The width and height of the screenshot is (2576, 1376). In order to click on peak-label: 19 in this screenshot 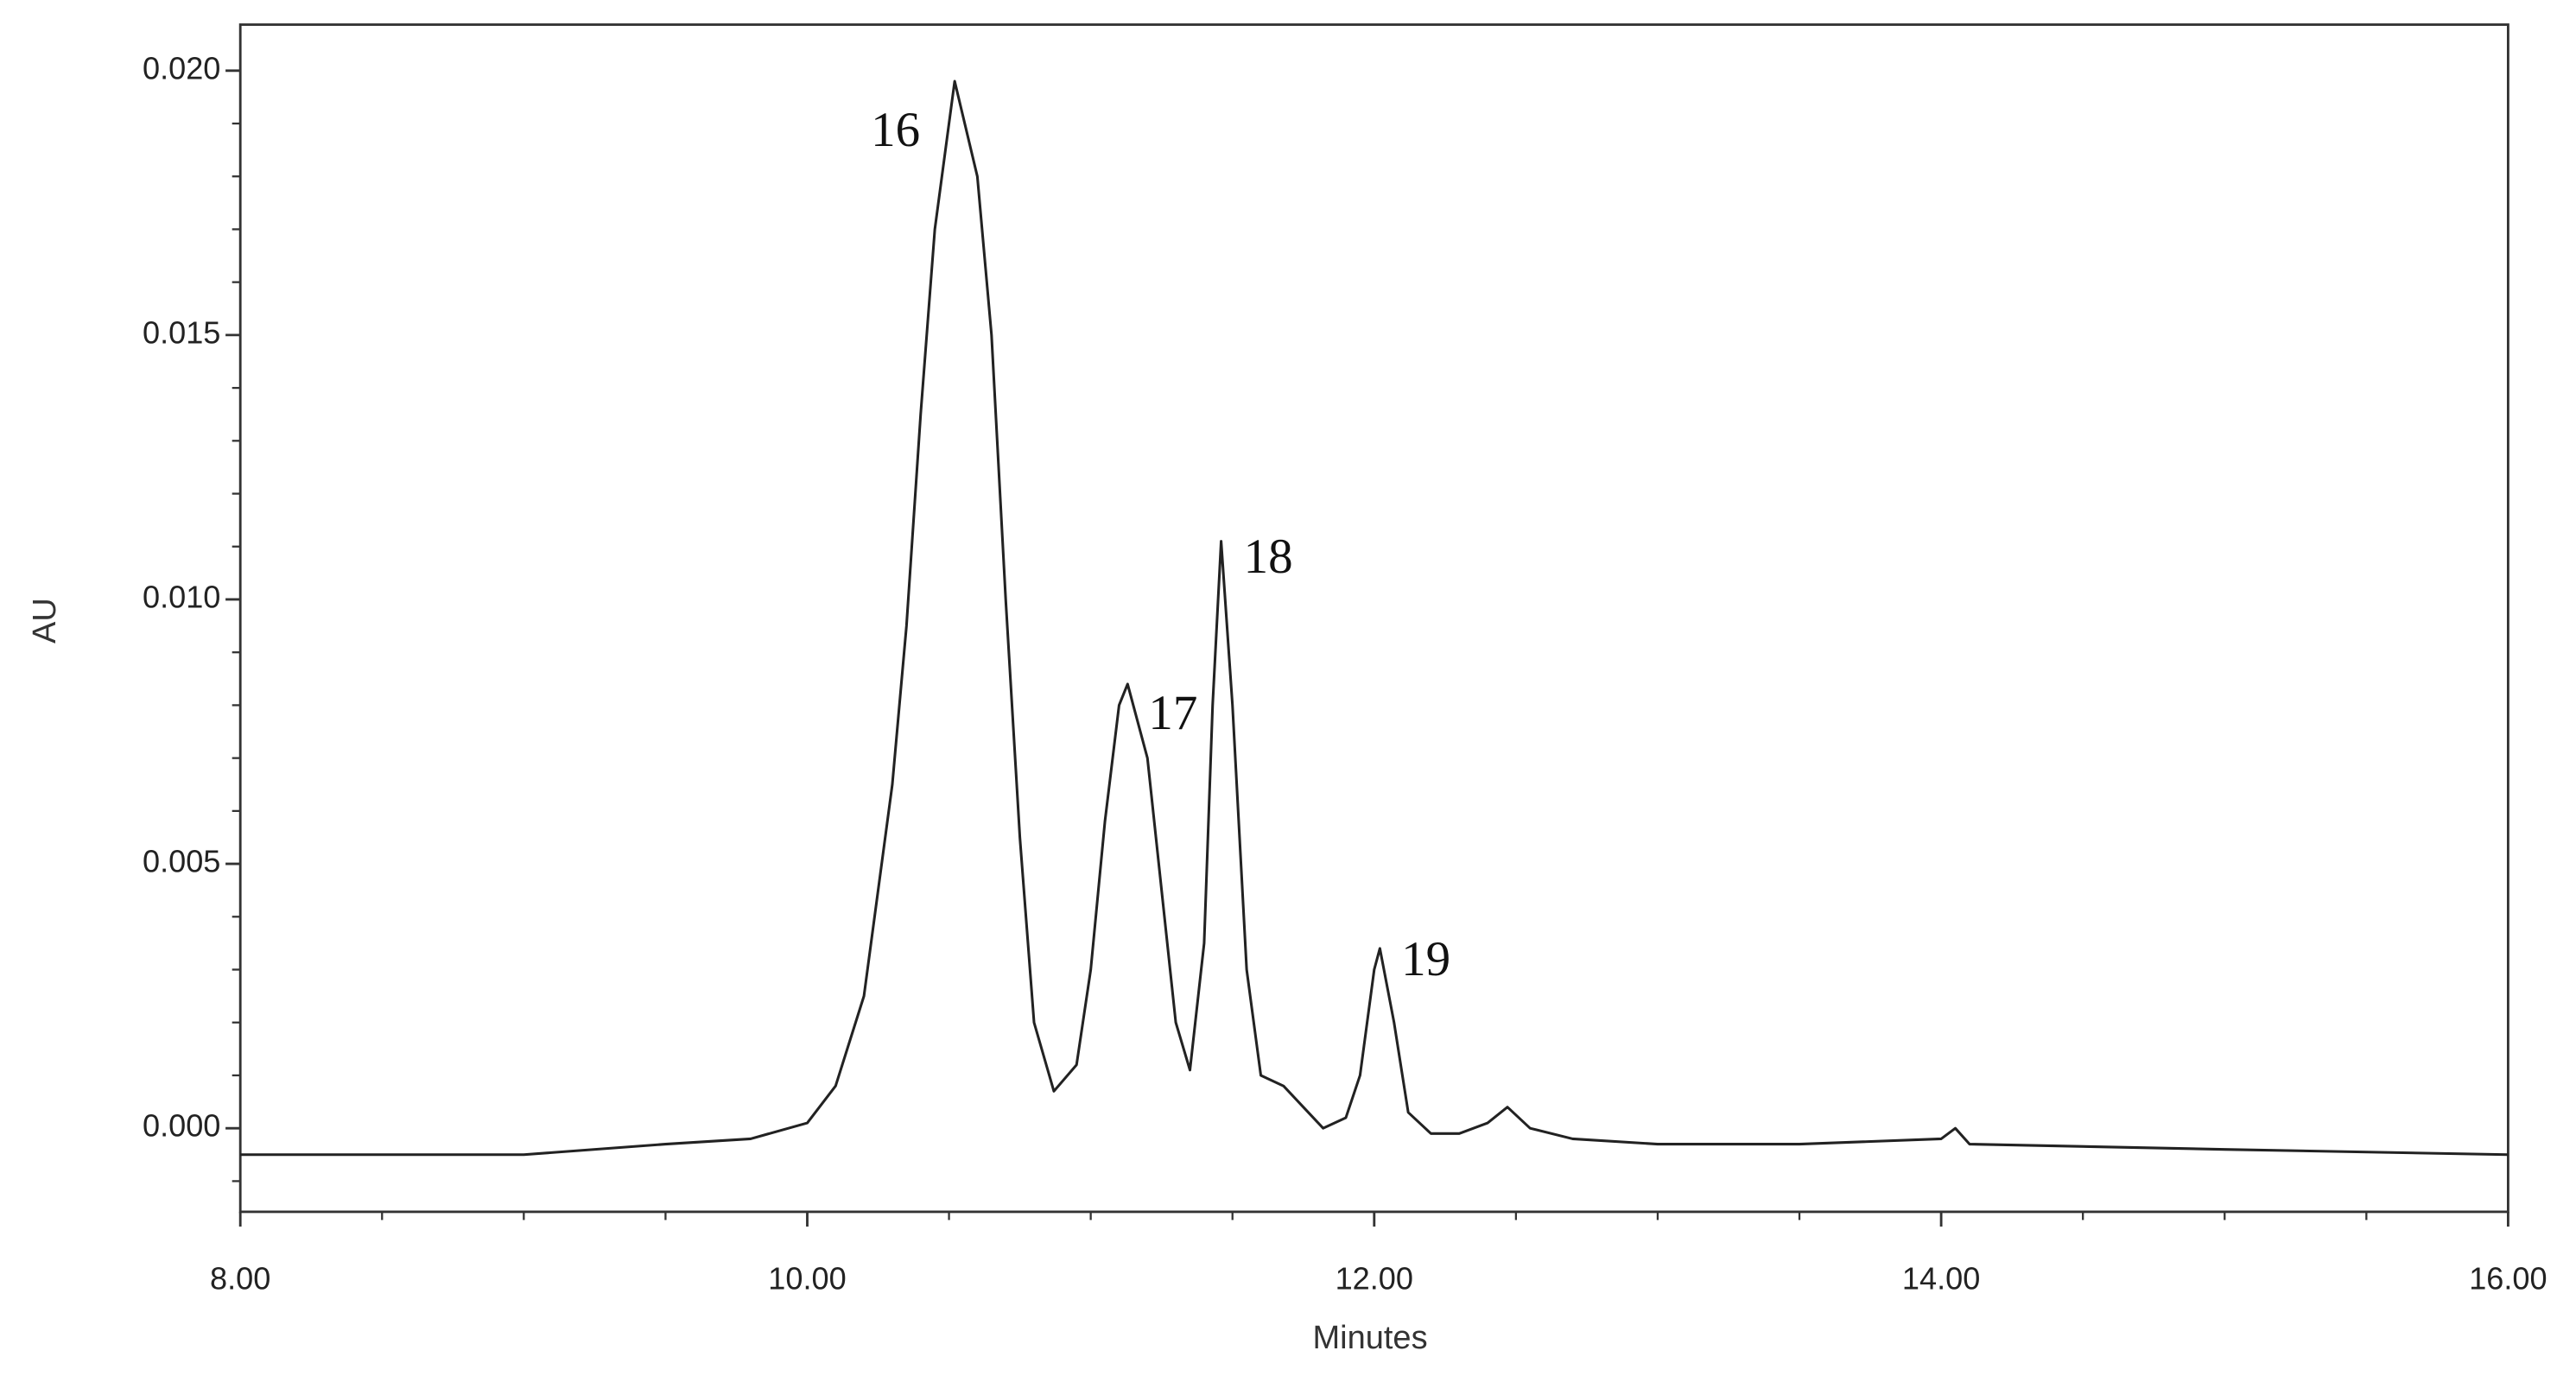, I will do `click(1425, 959)`.